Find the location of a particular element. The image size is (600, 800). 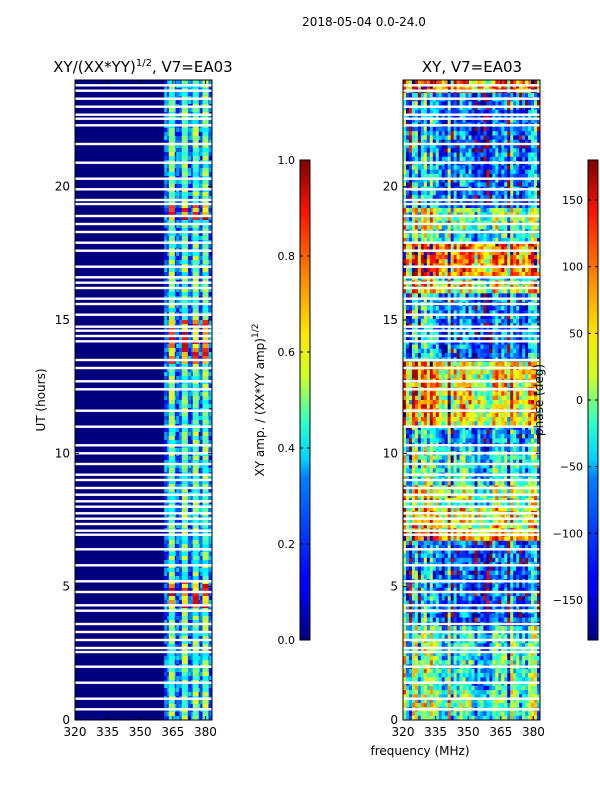

x-tick-label: 320 is located at coordinates (75, 732).